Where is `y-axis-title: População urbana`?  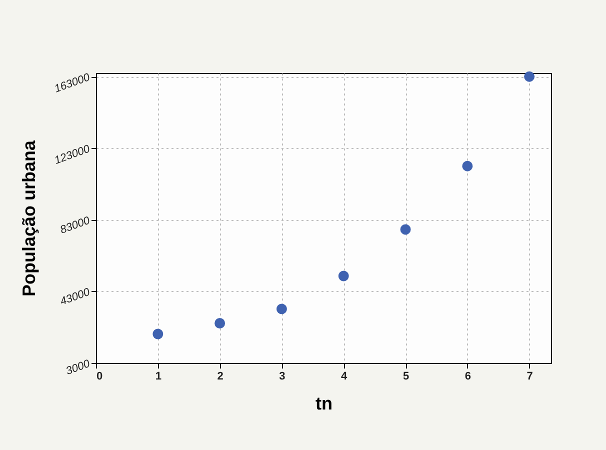
y-axis-title: População urbana is located at coordinates (28, 218).